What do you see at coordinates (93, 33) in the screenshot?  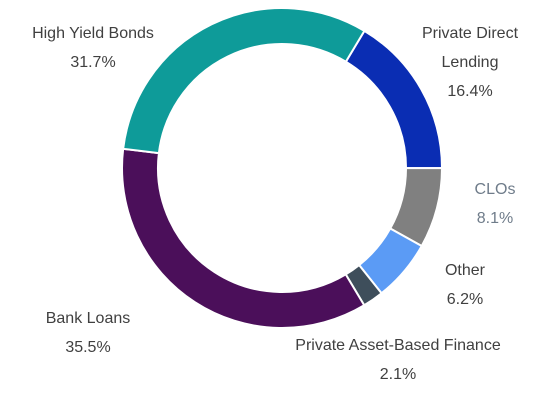 I see `category-label: High Yield Bonds` at bounding box center [93, 33].